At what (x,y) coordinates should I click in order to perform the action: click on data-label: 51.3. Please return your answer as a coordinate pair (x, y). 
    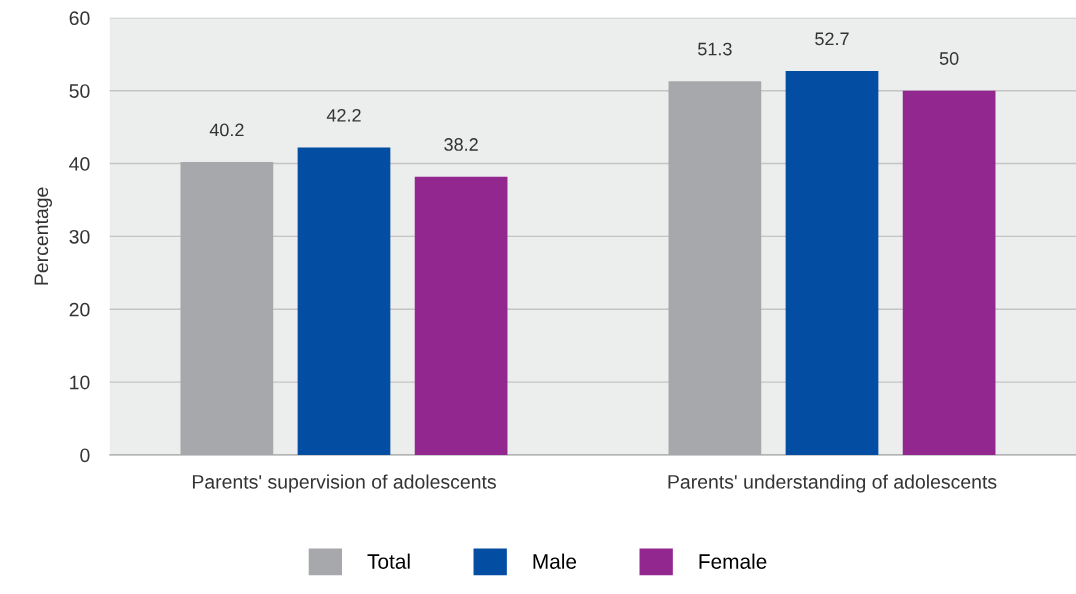
    Looking at the image, I should click on (715, 49).